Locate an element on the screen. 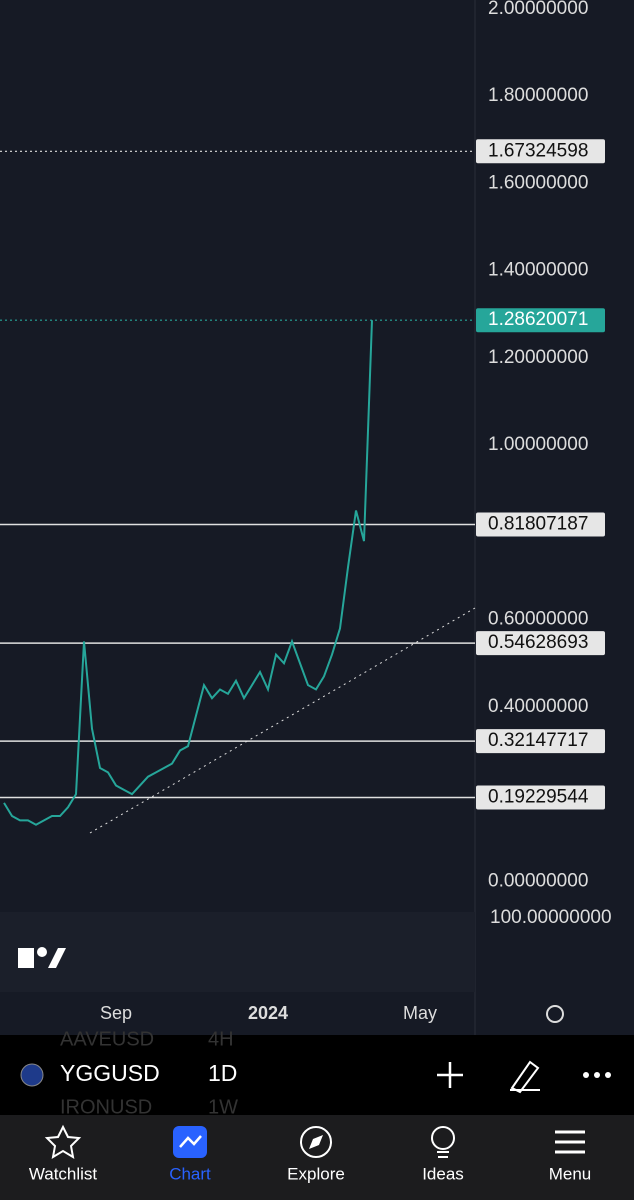 This screenshot has width=634, height=1200. level-label: 1.28620071 is located at coordinates (538, 319).